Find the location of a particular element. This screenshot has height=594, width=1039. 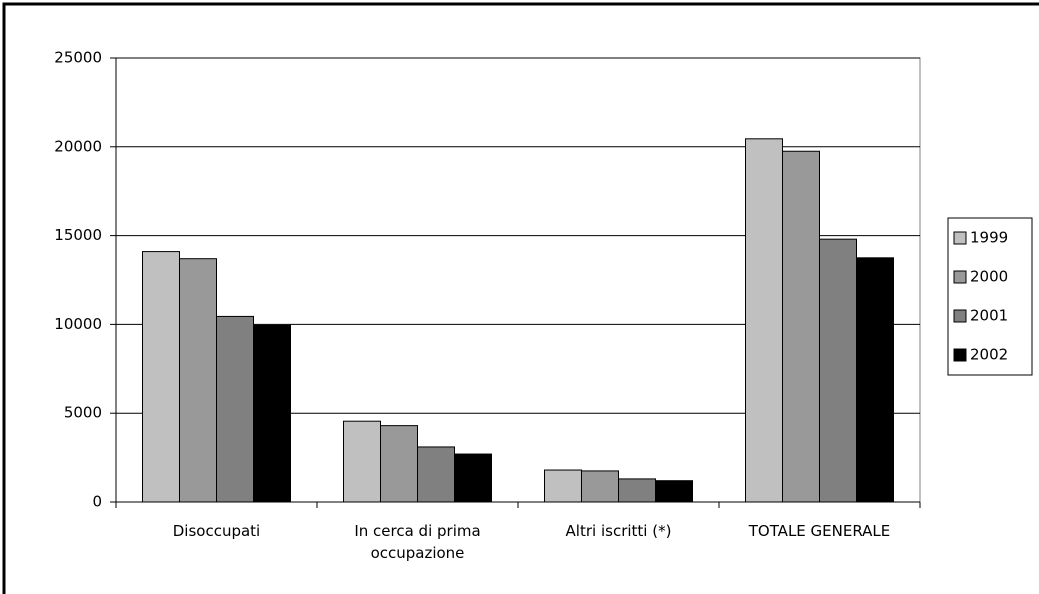

y-tick-label: 5000 is located at coordinates (83, 413).